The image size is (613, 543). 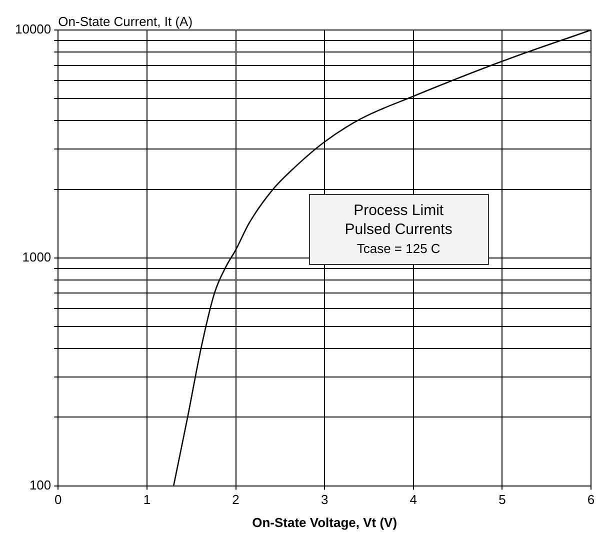 I want to click on annotation: Tcase = 125 C, so click(x=399, y=249).